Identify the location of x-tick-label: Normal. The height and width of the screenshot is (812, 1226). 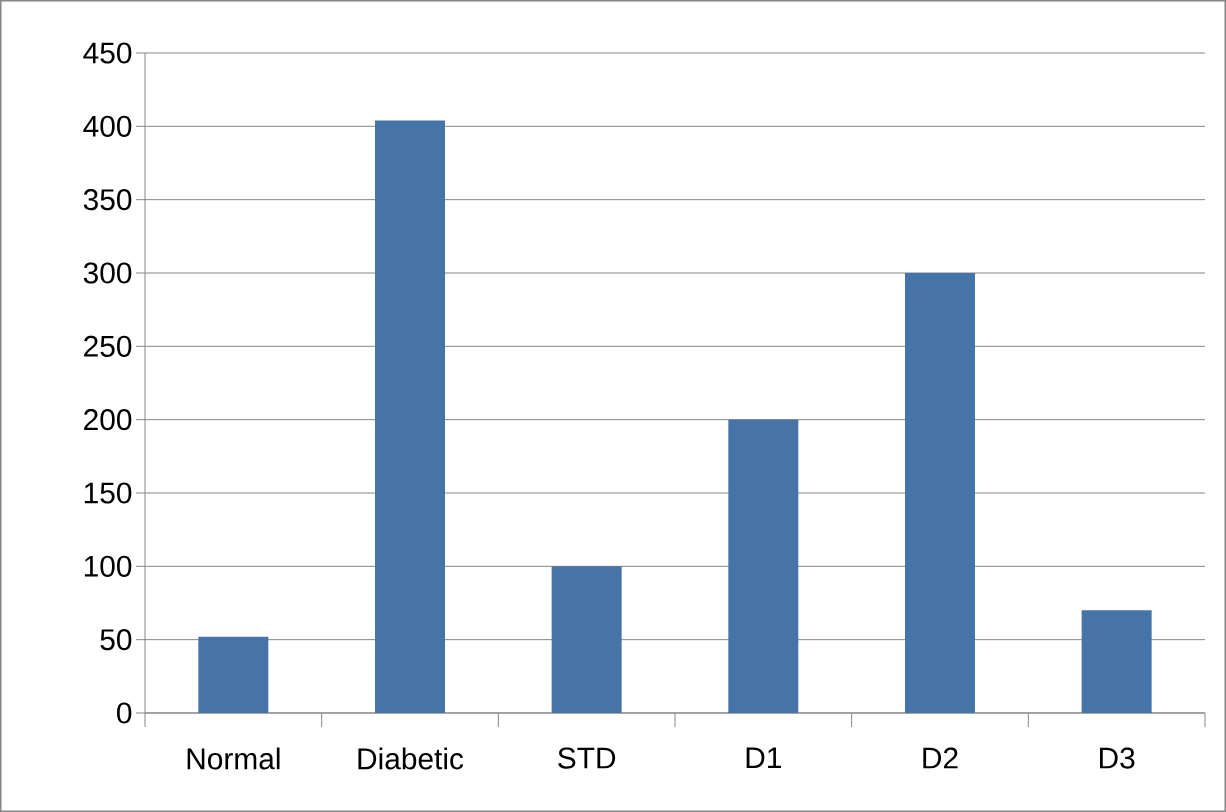
(233, 758).